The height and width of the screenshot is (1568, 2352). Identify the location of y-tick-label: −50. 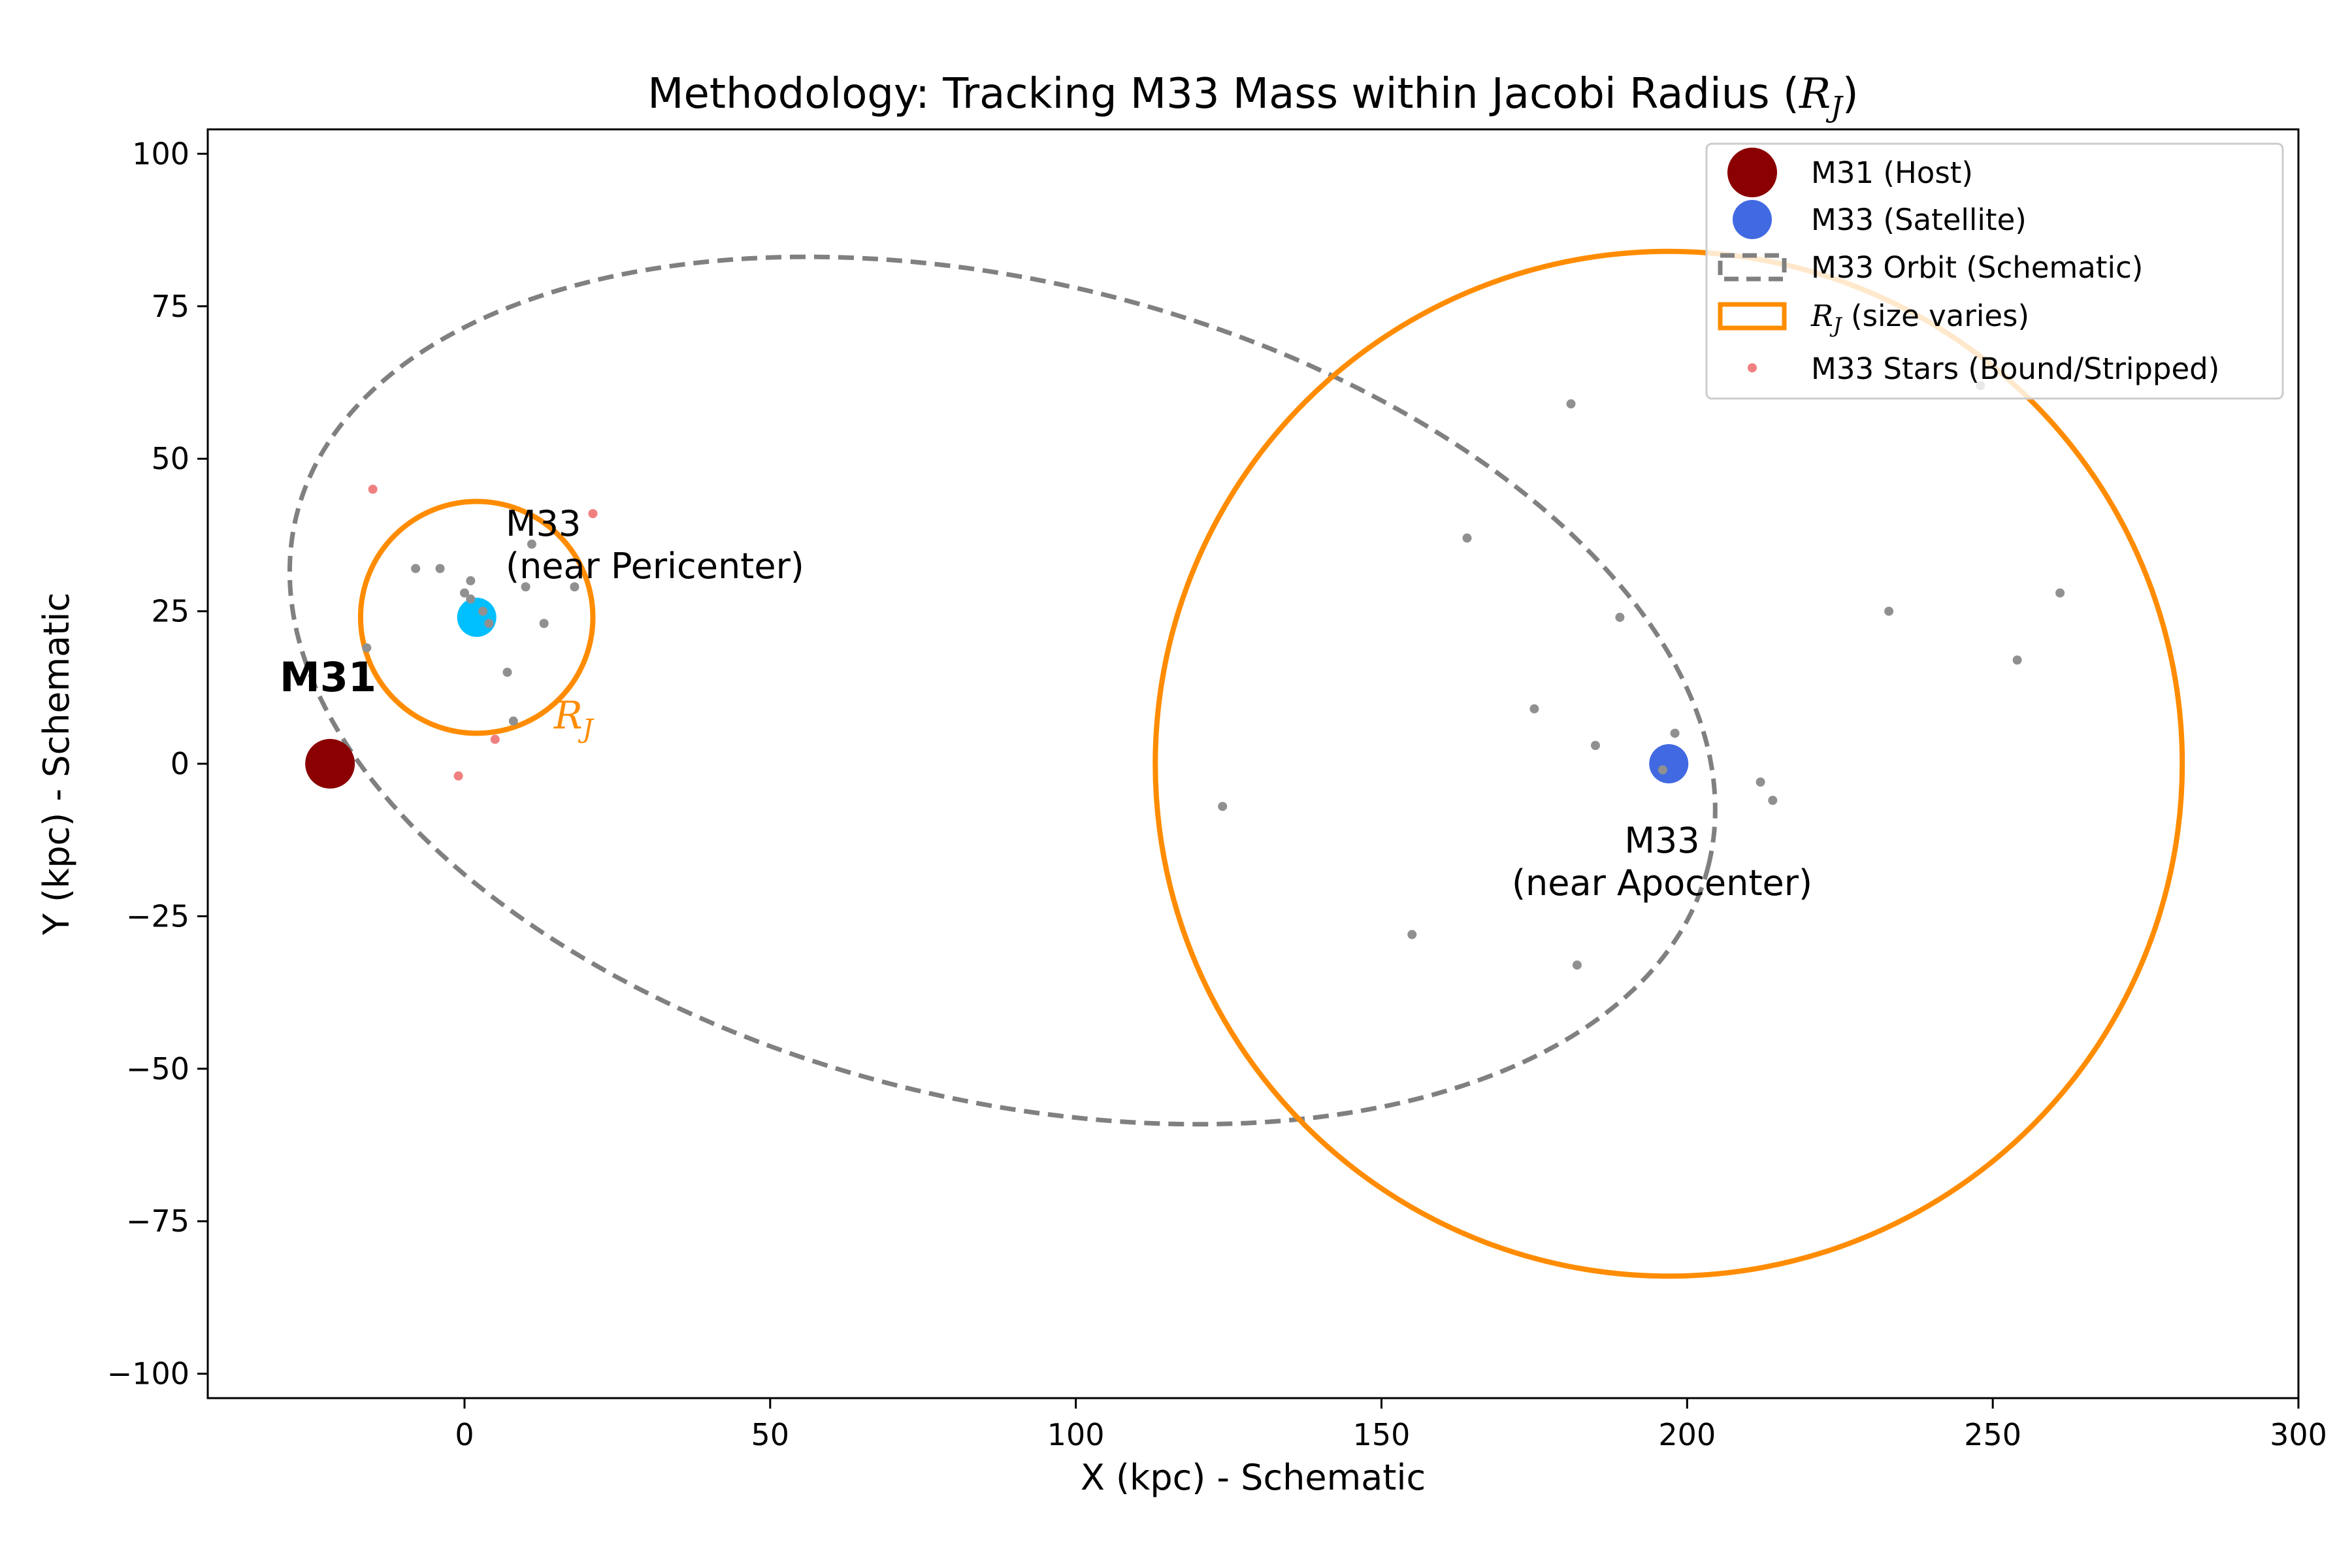
(157, 1068).